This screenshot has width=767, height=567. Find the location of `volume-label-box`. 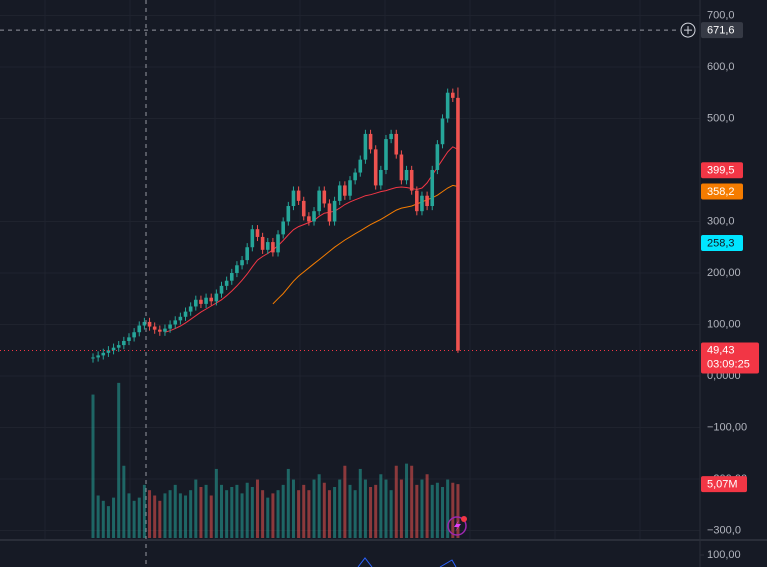

volume-label-box is located at coordinates (724, 484).